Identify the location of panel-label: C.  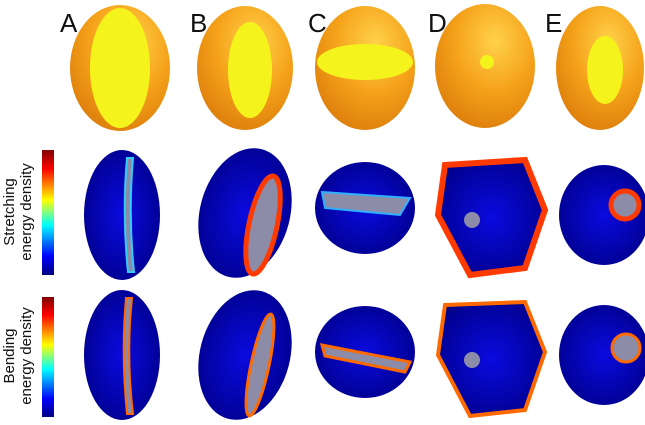
(317, 23).